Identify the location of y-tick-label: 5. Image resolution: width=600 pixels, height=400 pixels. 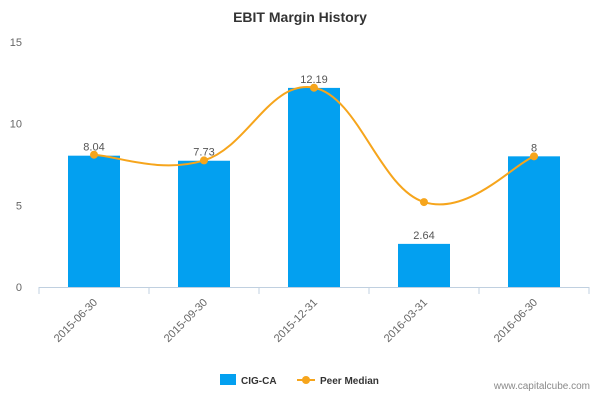
(19, 206).